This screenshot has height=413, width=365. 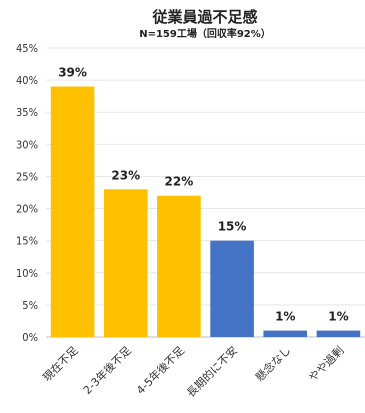 I want to click on y-tick-label: 40%, so click(x=27, y=80).